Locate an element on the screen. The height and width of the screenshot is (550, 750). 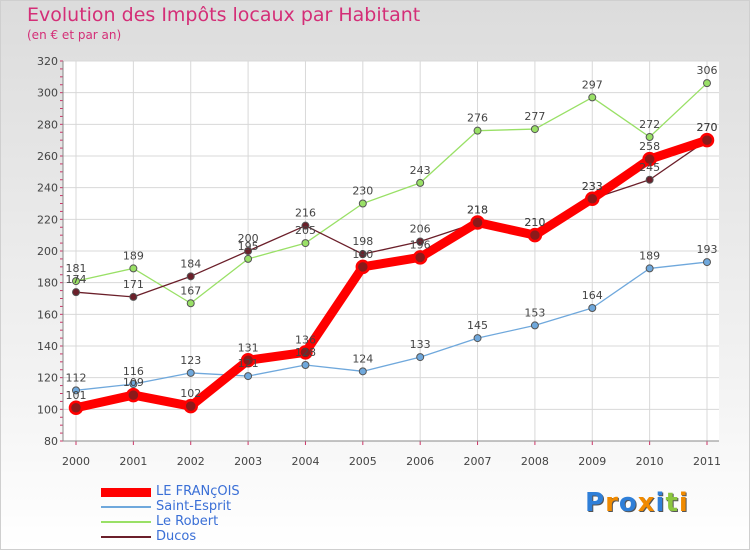
data-label-3: 245 is located at coordinates (649, 167).